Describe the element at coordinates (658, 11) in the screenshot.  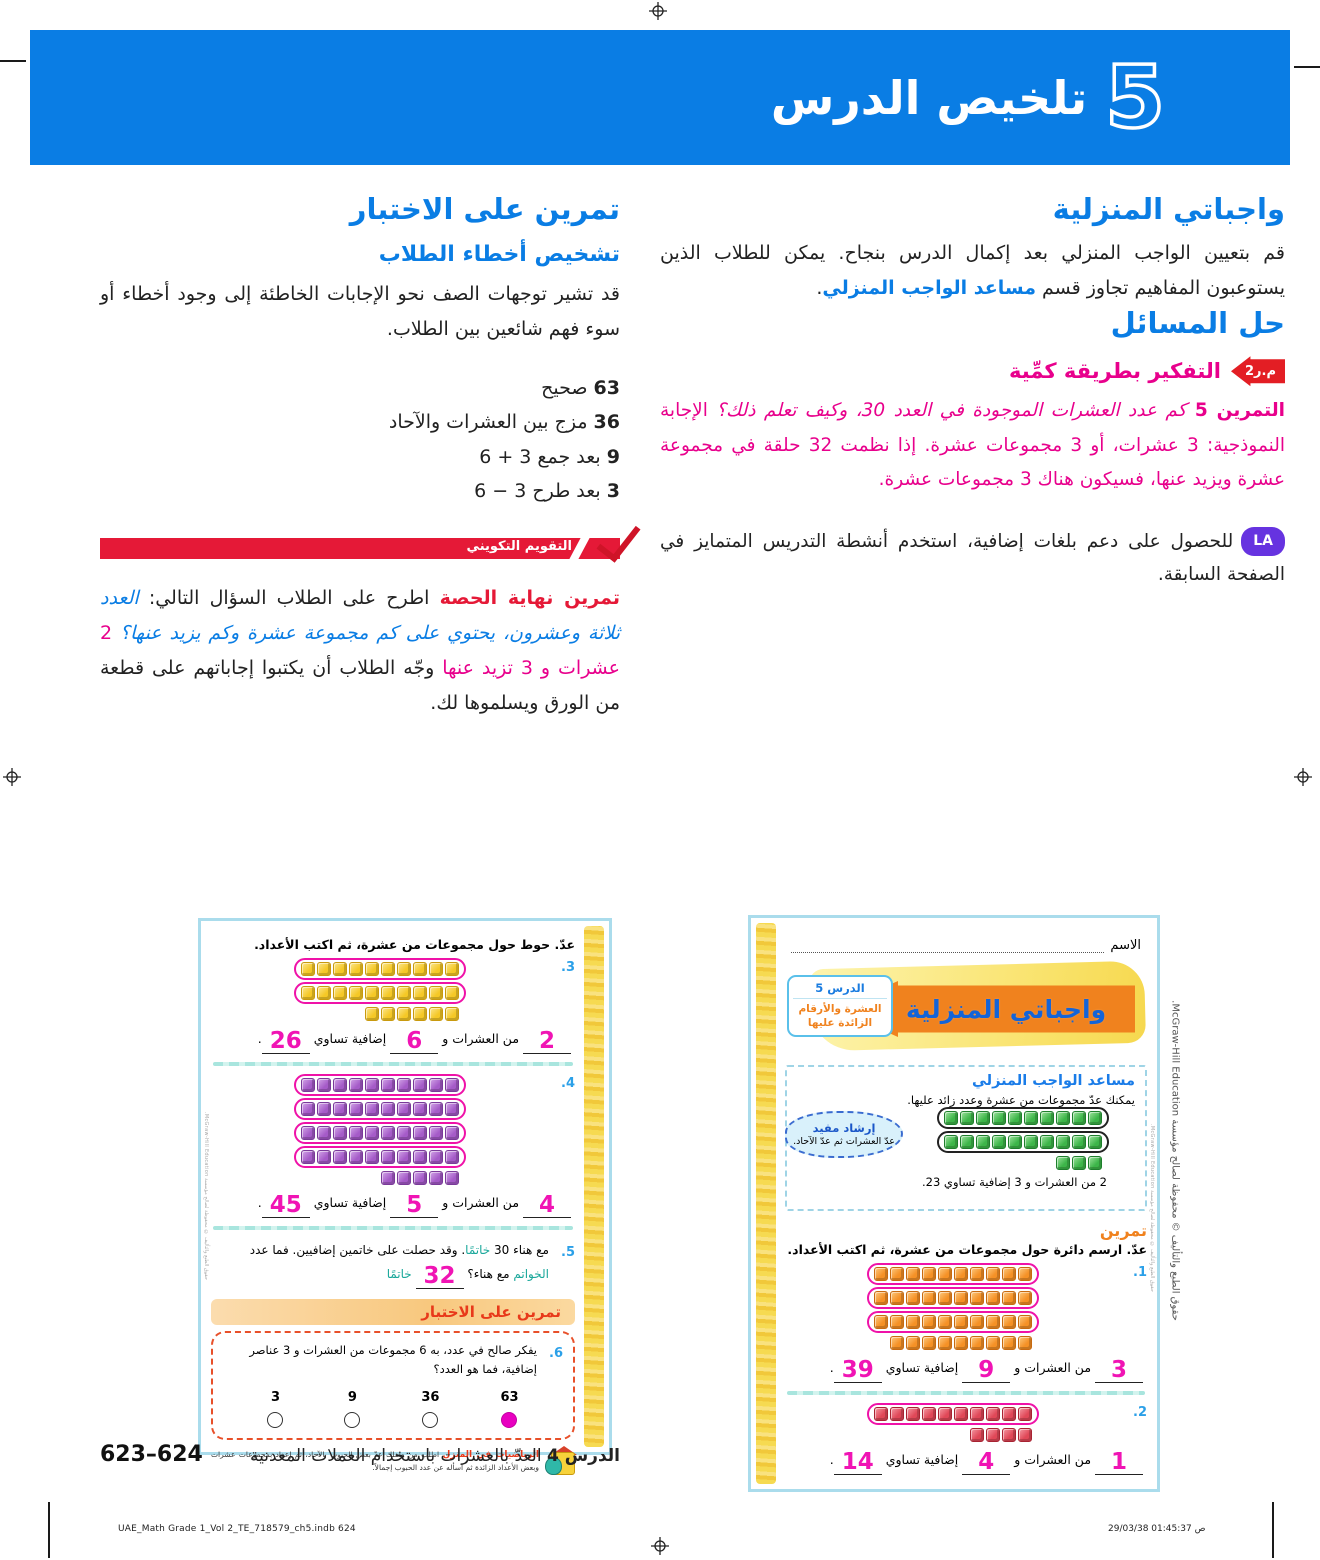
I see `registration-mark-top` at that location.